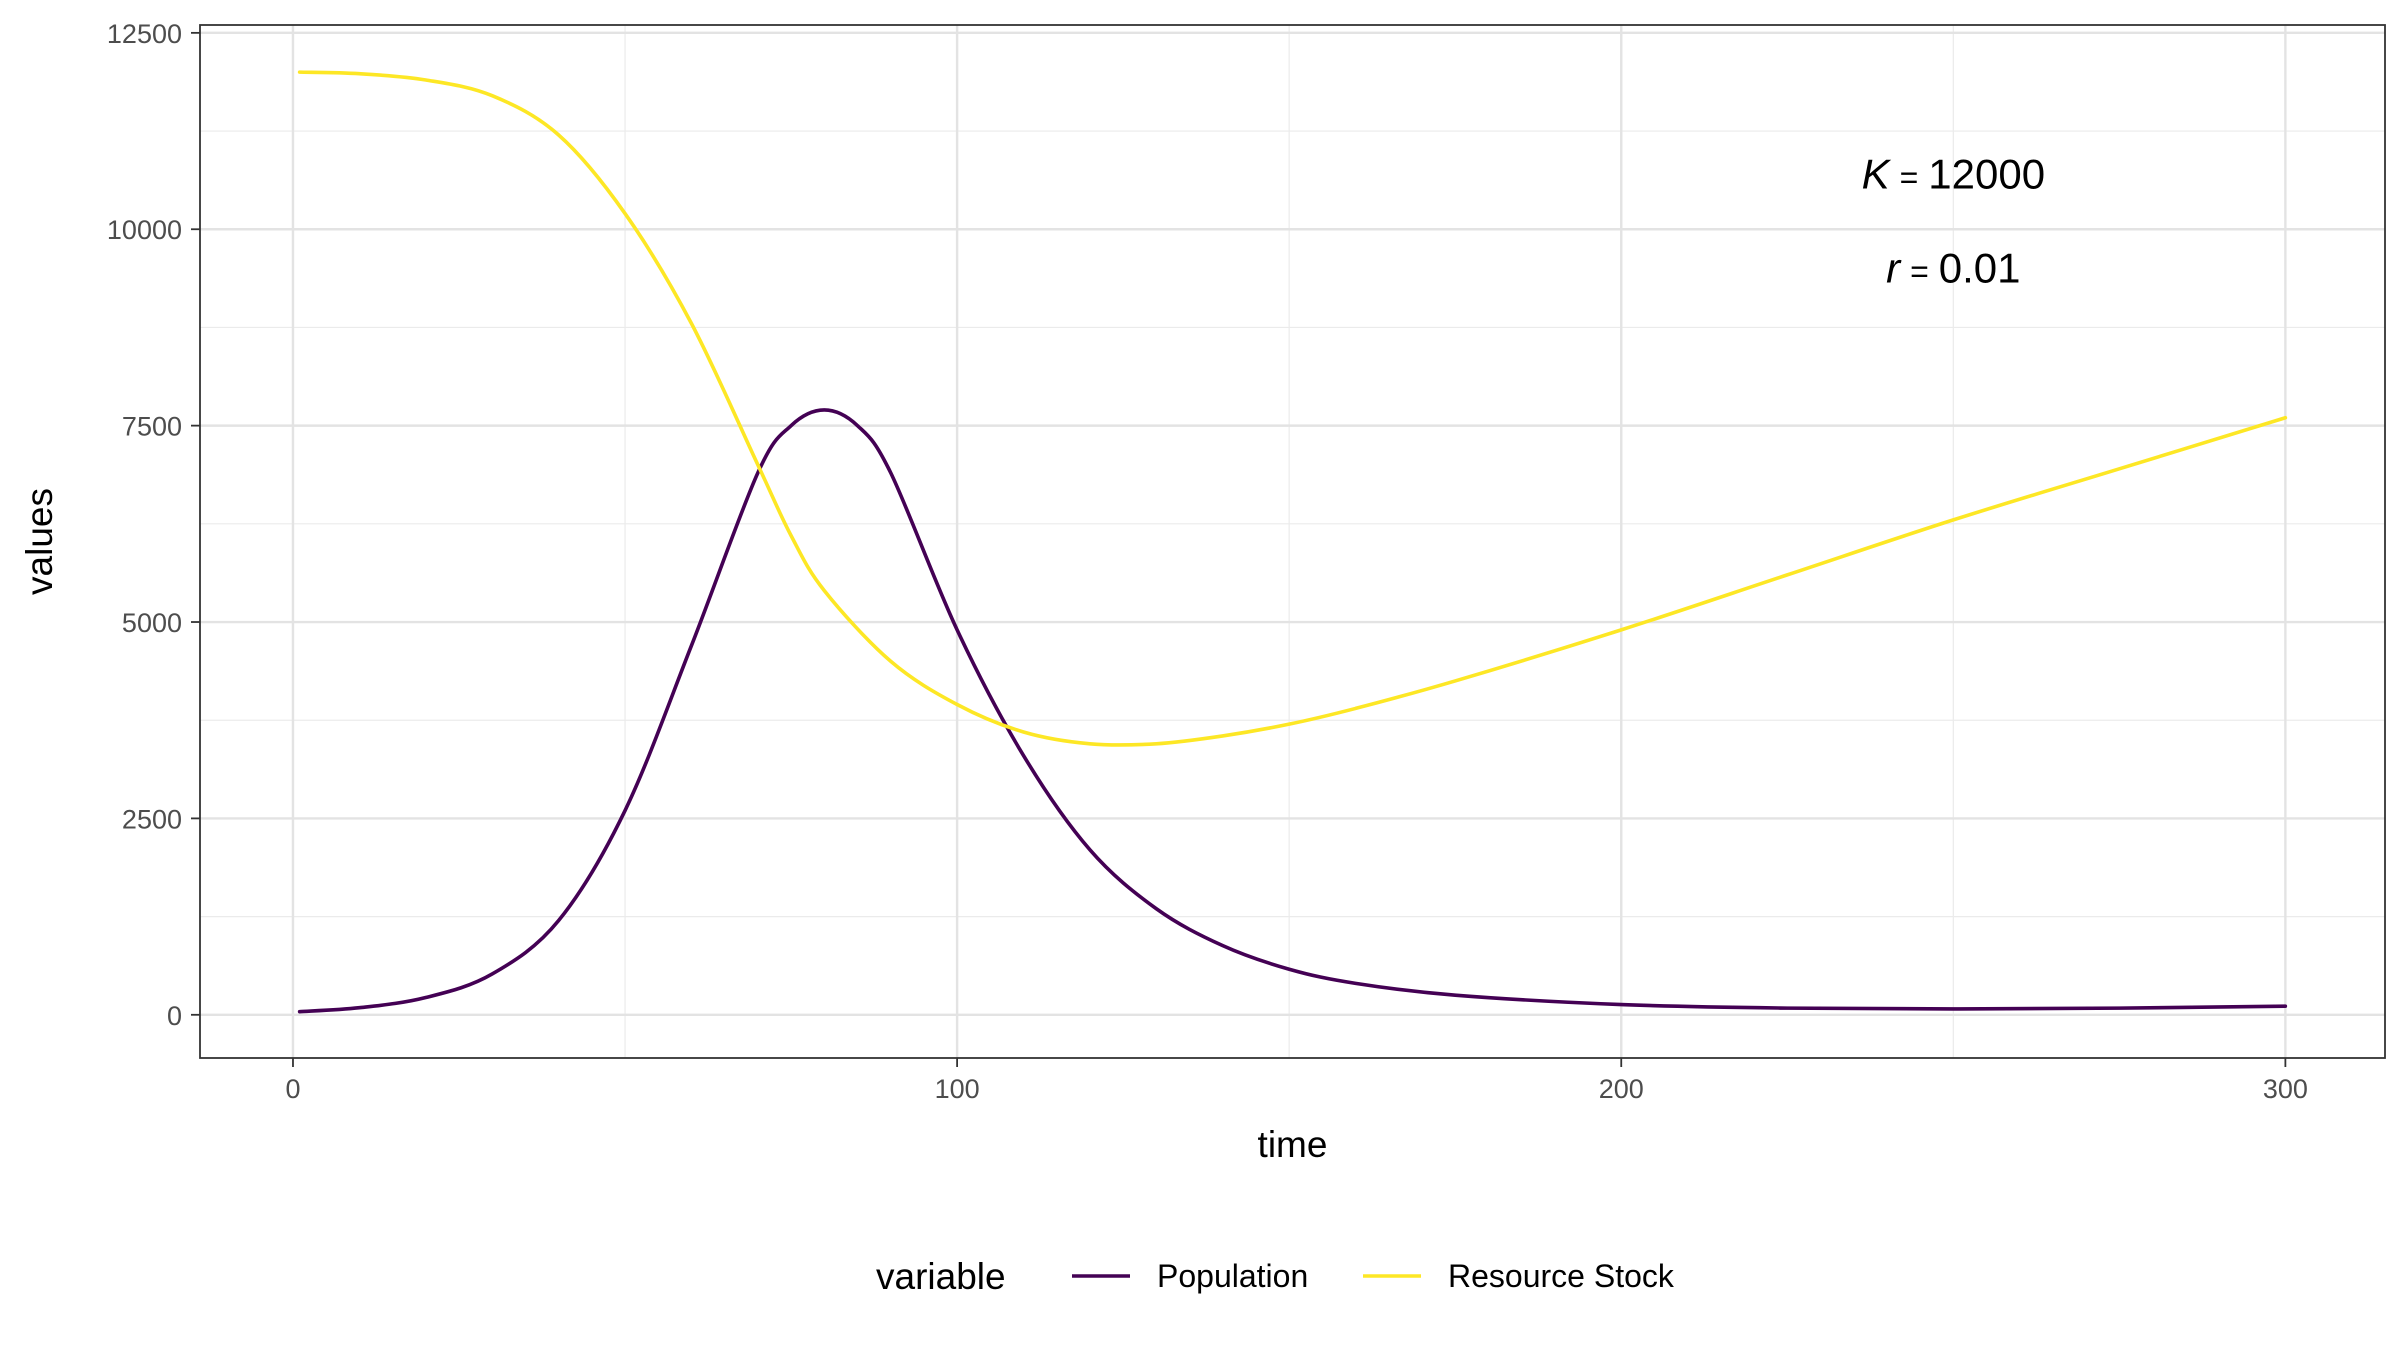 This screenshot has width=2400, height=1350. Describe the element at coordinates (1293, 1144) in the screenshot. I see `x-axis-title: time` at that location.